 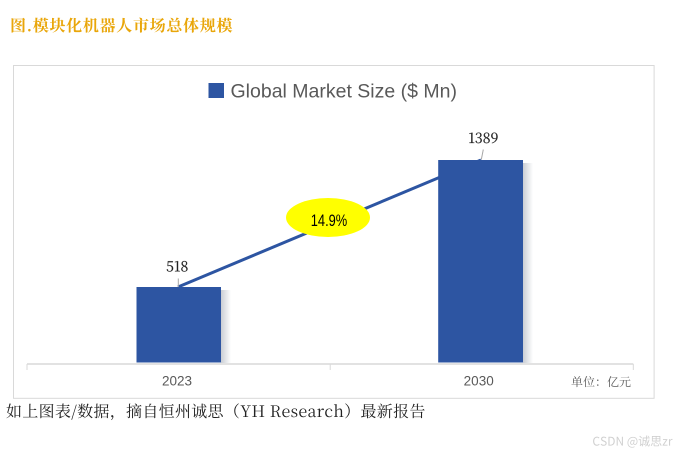 I want to click on svg-text: 2030, so click(x=479, y=380).